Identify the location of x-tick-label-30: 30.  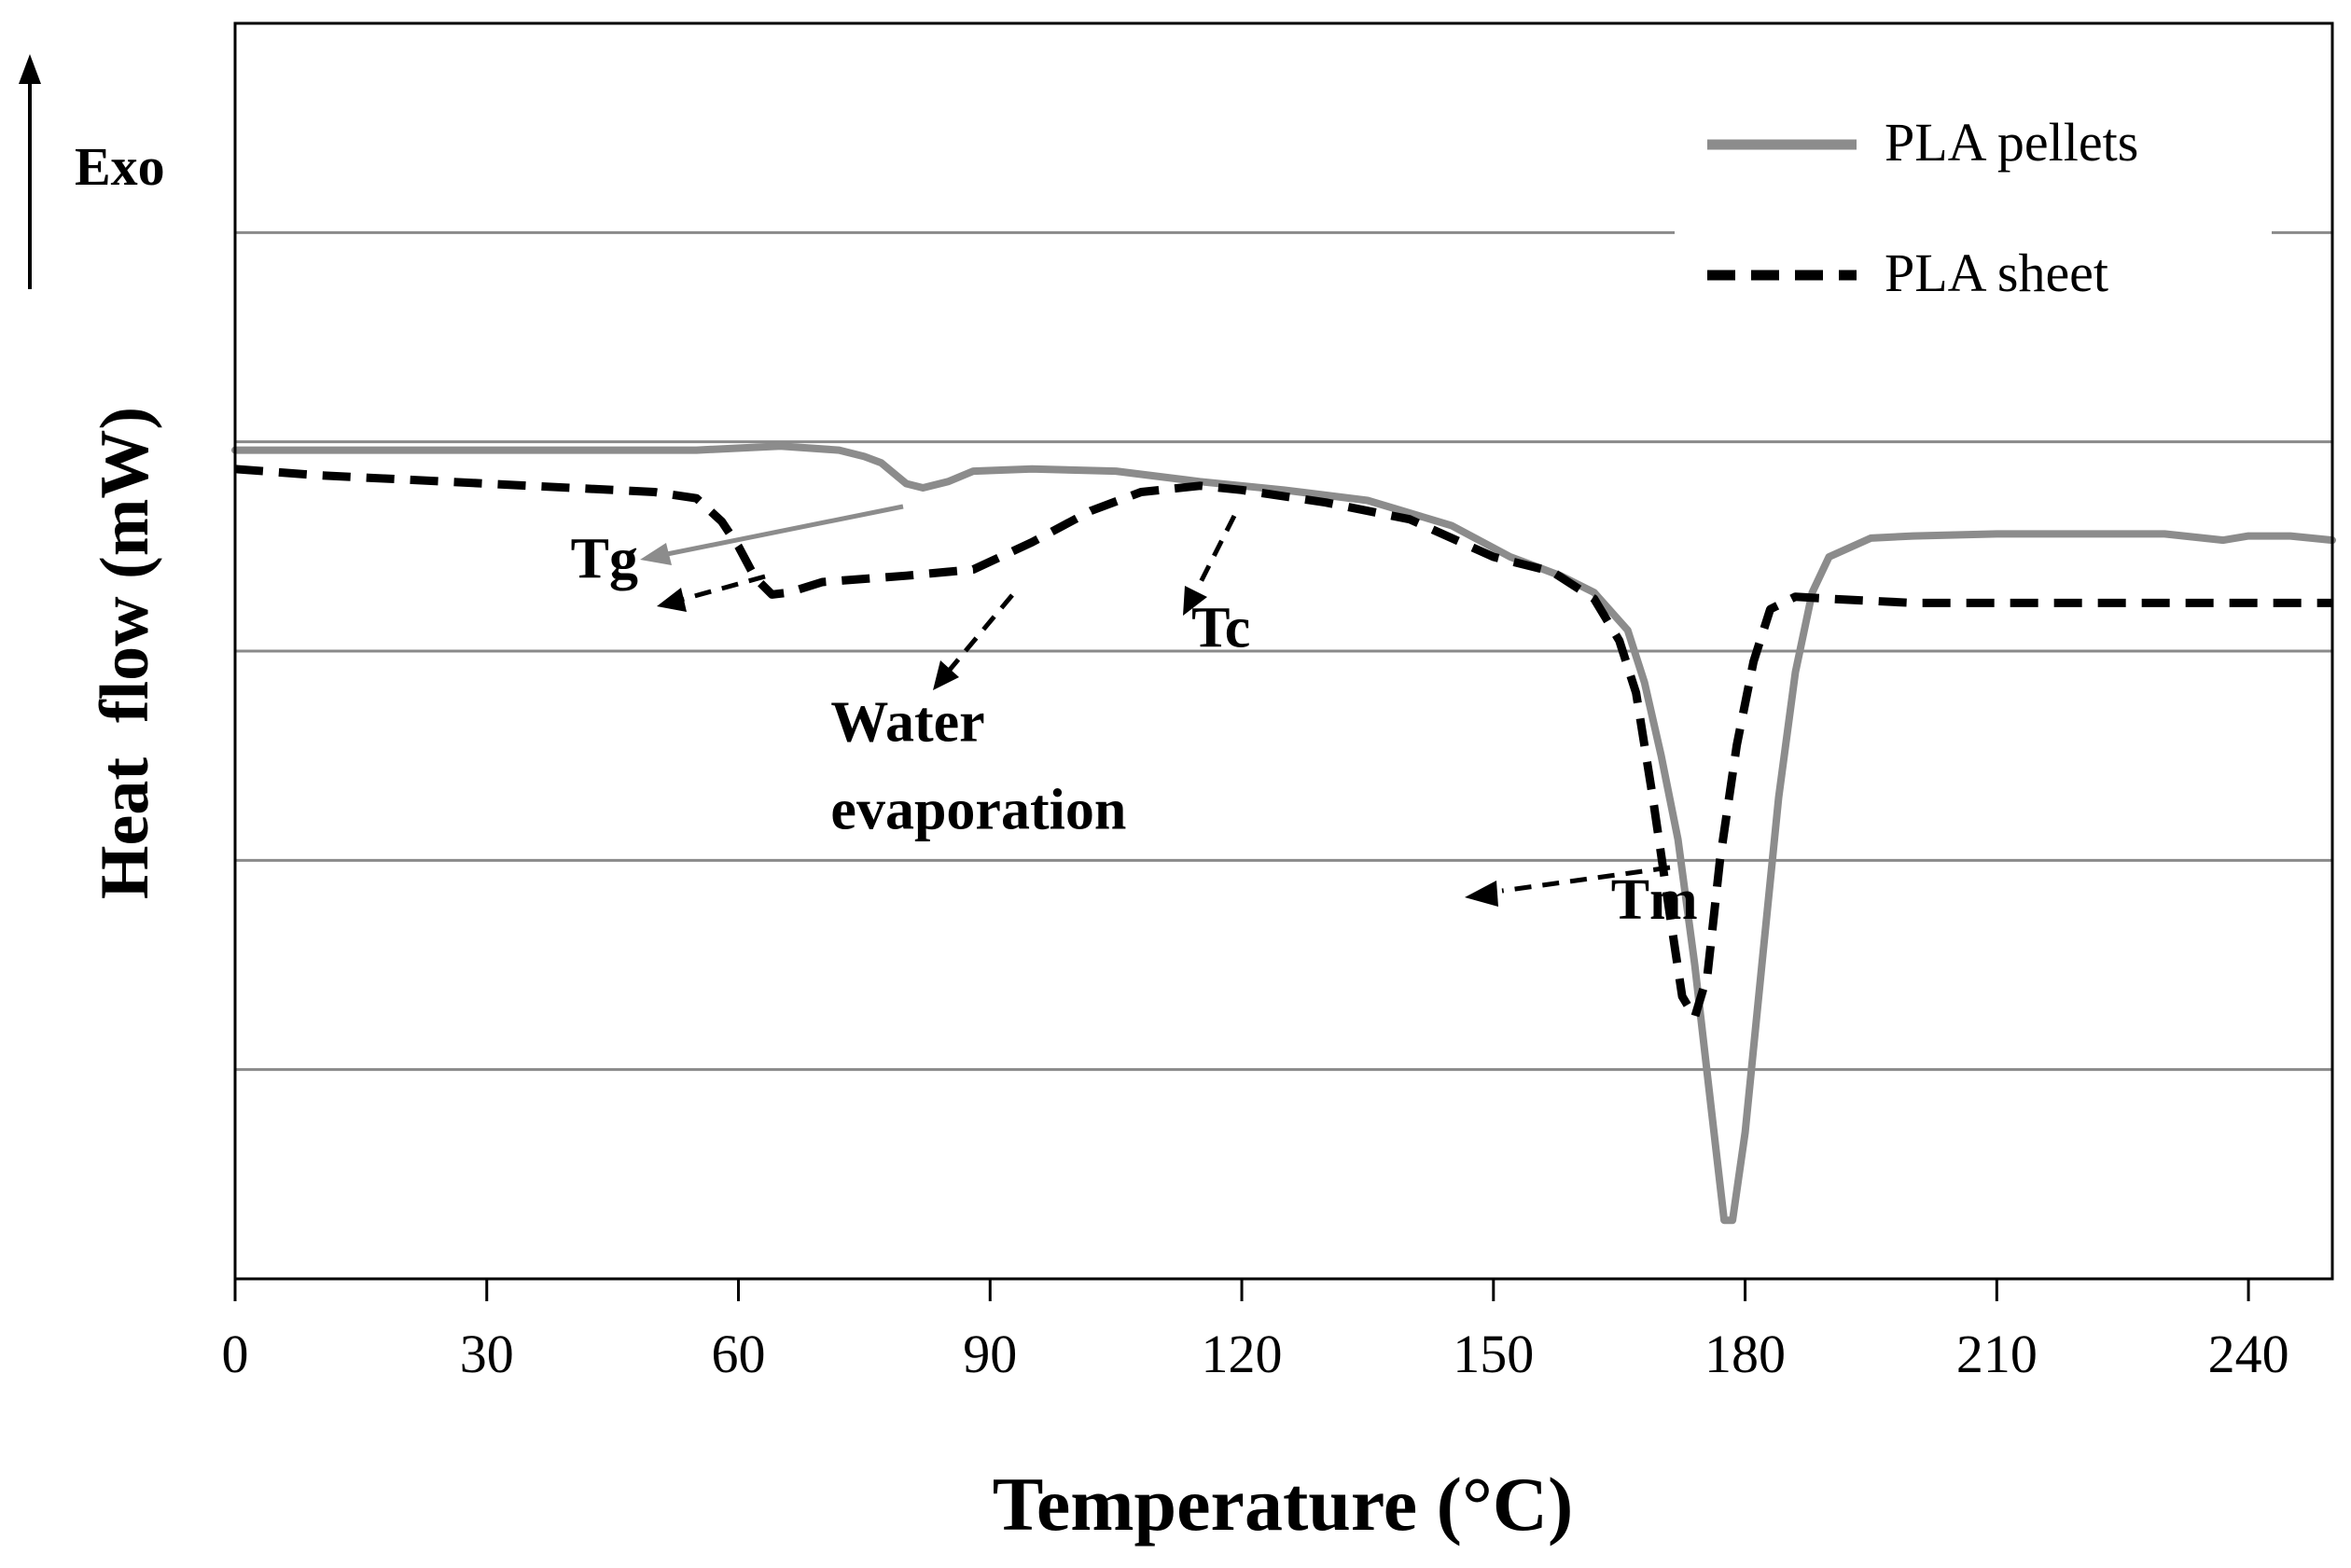
(487, 1354).